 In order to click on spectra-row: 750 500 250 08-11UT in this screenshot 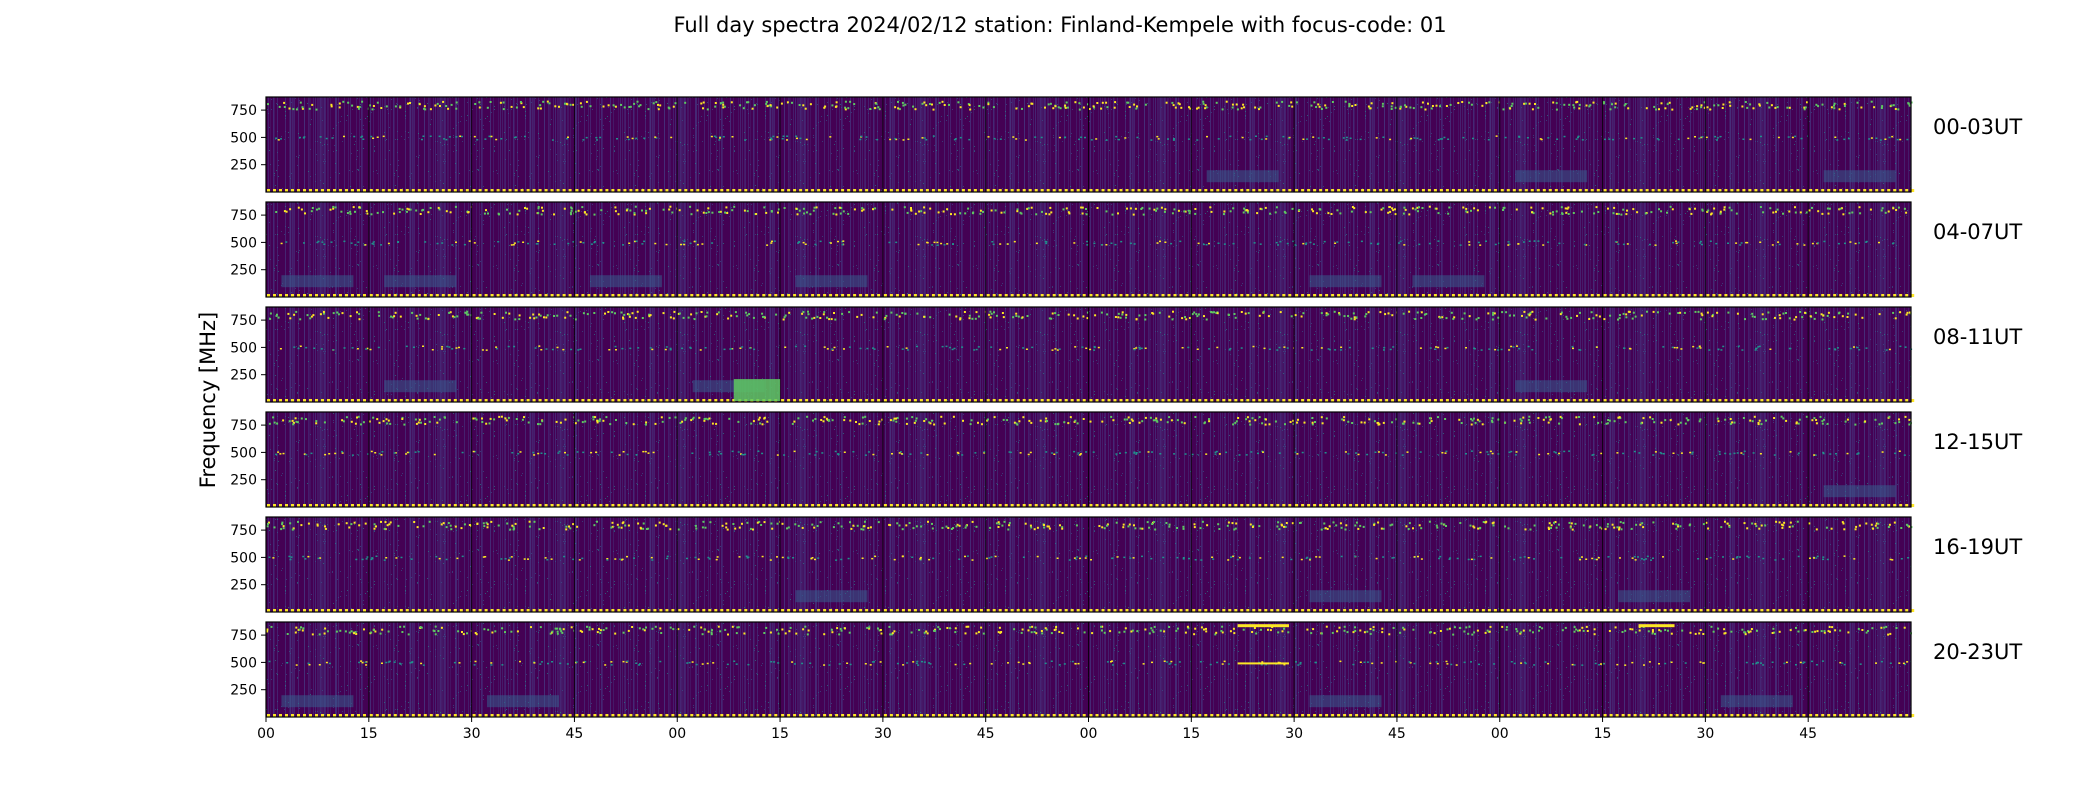, I will do `click(1126, 354)`.